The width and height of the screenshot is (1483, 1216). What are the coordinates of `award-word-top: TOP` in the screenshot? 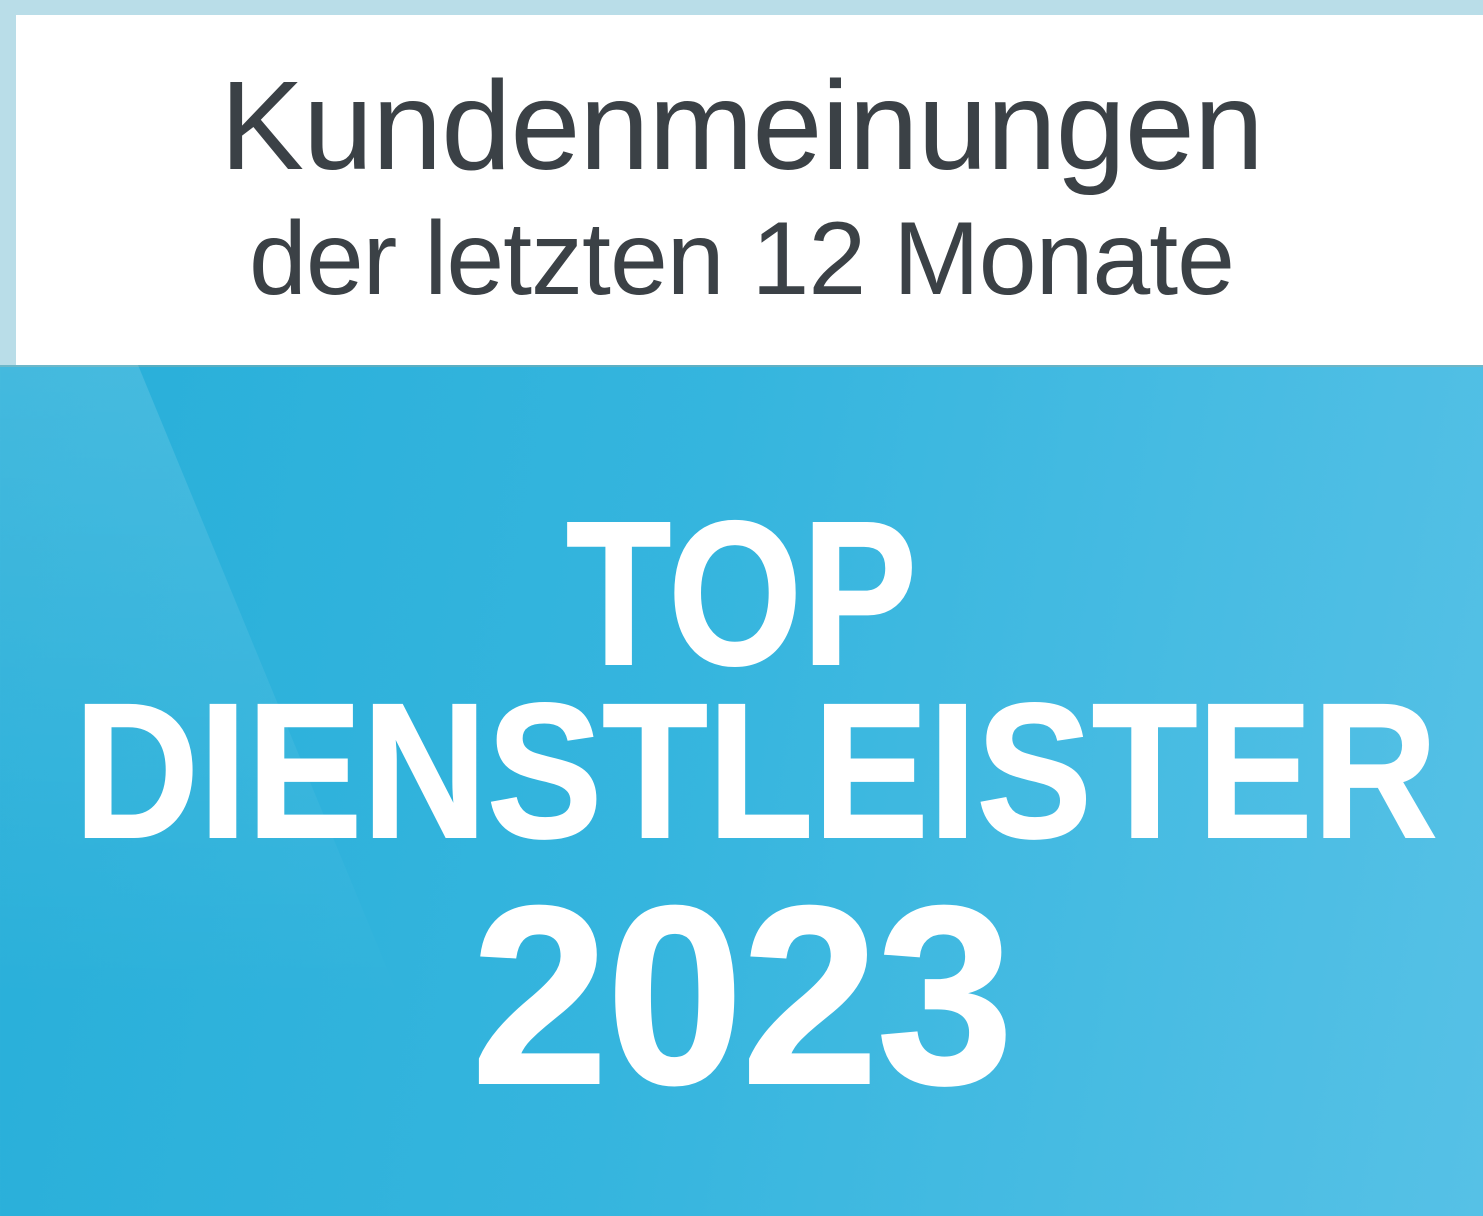 It's located at (741, 593).